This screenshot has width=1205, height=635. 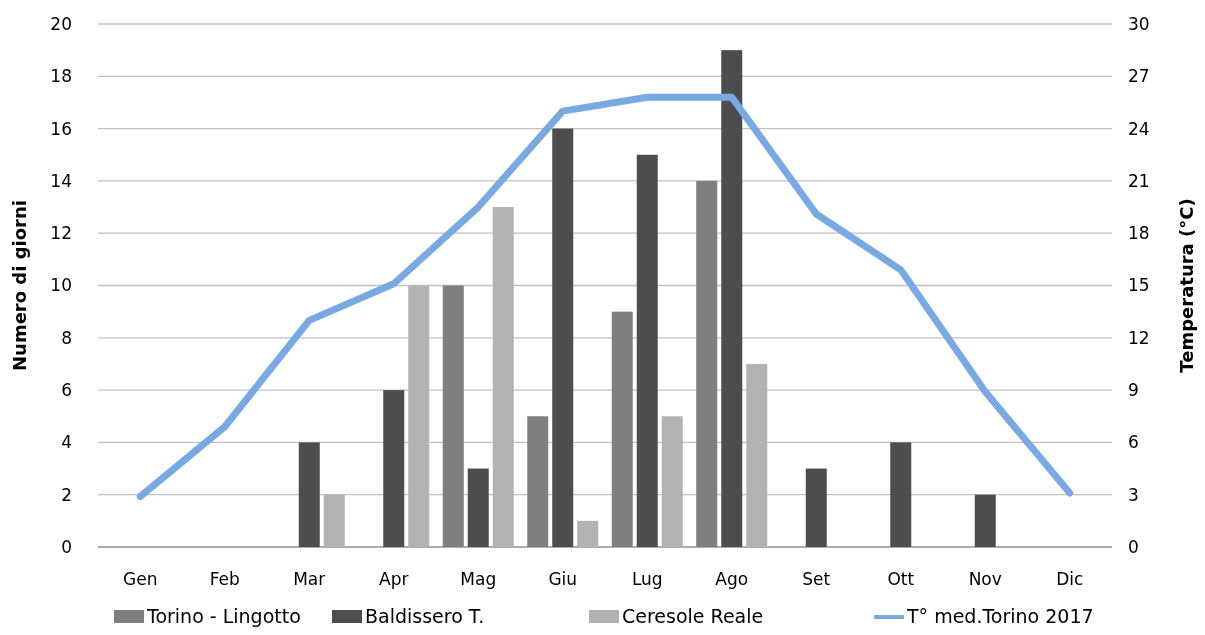 I want to click on y-tick-label: 14, so click(x=61, y=180).